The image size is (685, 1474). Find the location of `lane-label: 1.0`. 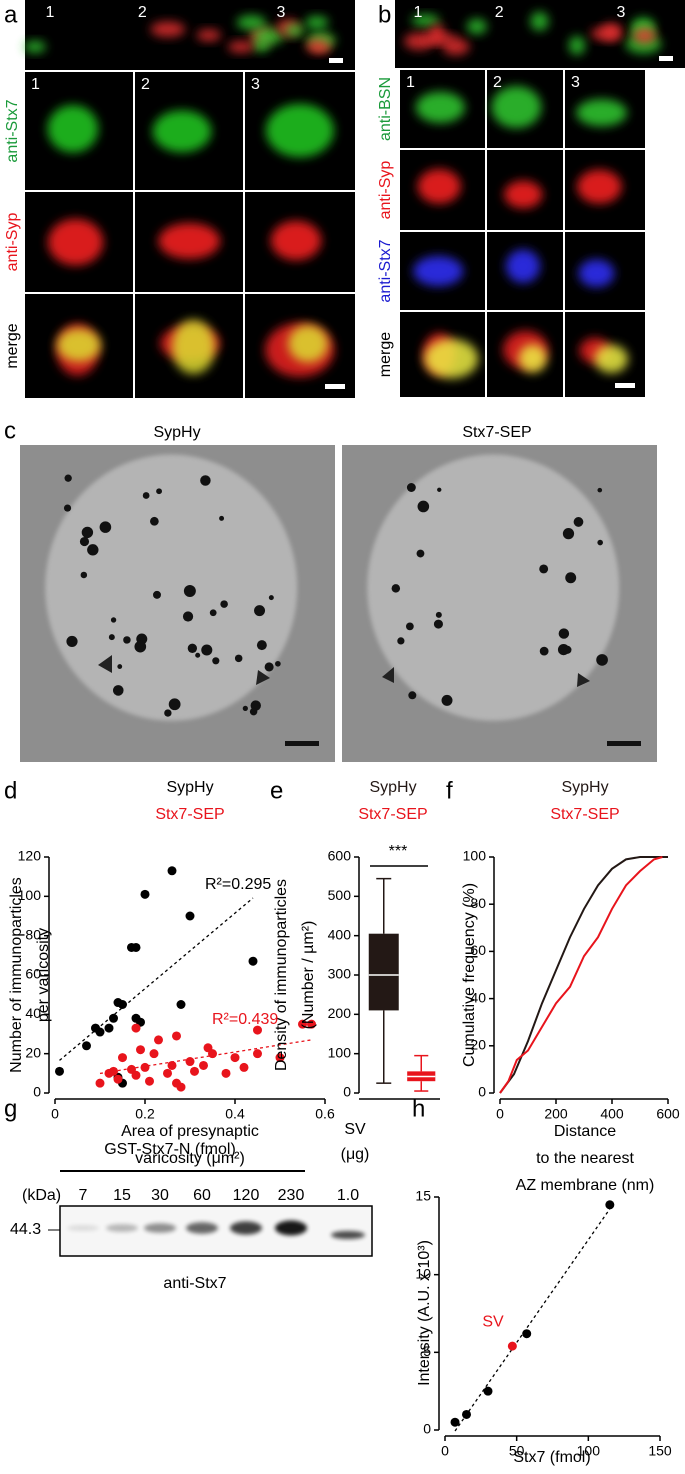

lane-label: 1.0 is located at coordinates (348, 1195).